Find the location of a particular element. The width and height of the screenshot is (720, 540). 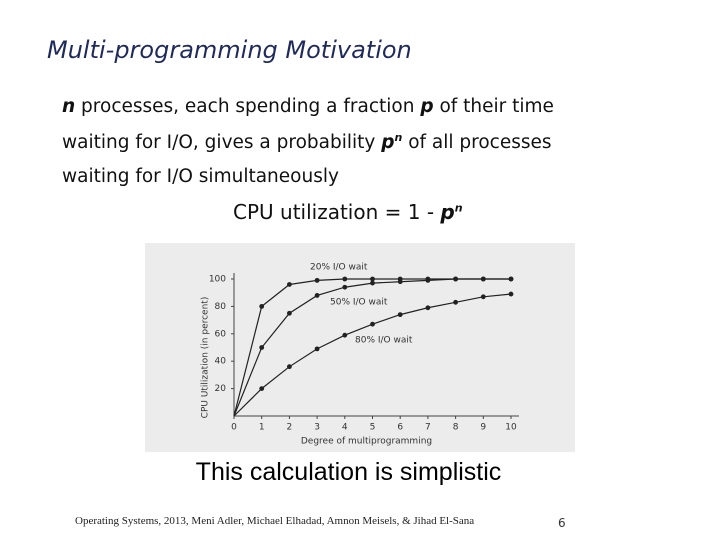

text: processes, each spending a fraction is located at coordinates (248, 106).